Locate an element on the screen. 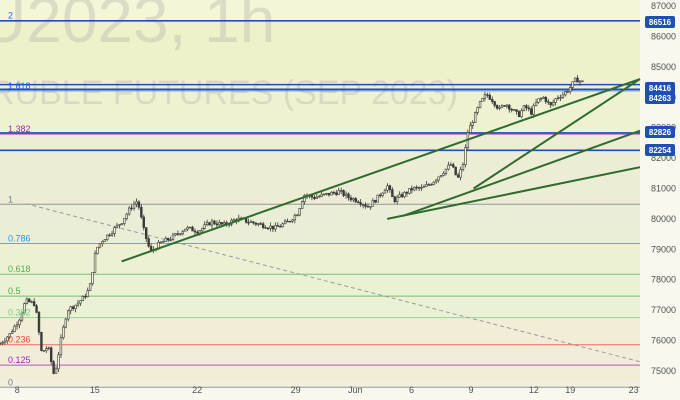 This screenshot has width=680, height=400. fib-level-label: 0.236 is located at coordinates (19, 340).